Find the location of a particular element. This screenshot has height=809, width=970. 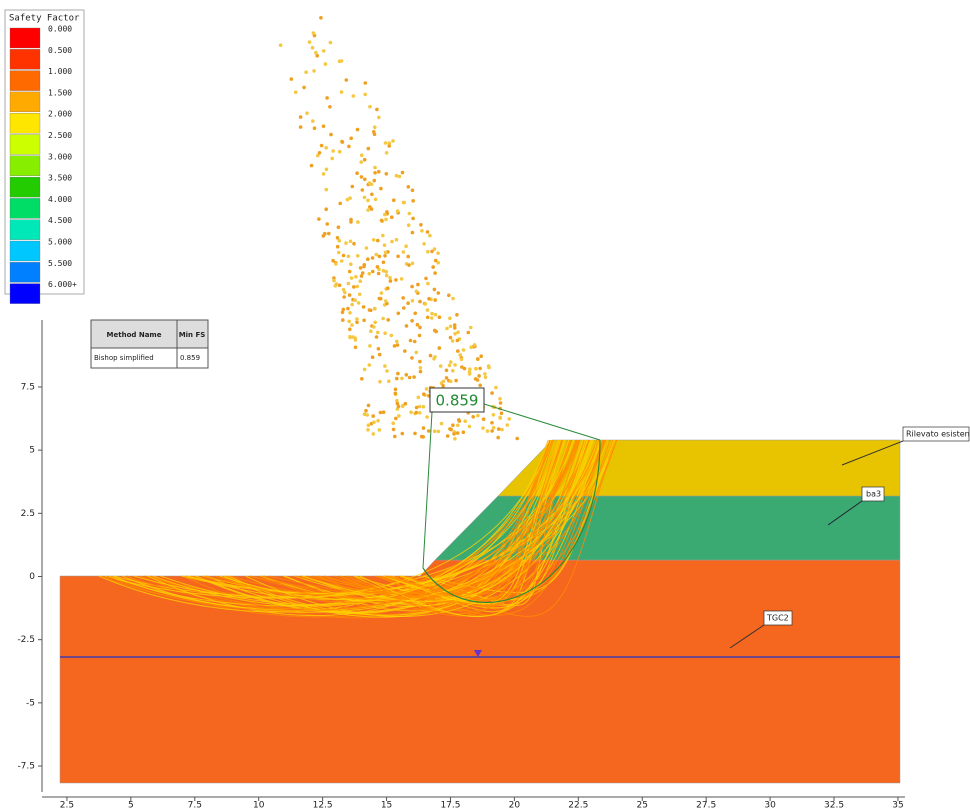

legend-label: 5.000 is located at coordinates (60, 242).